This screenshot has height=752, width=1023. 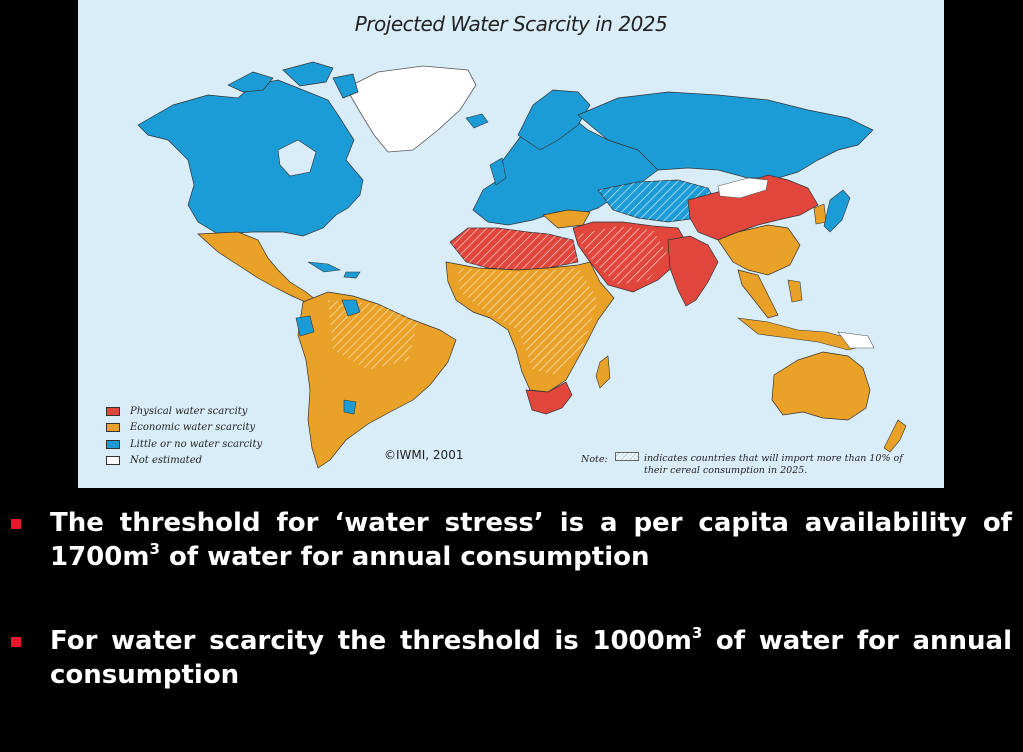 I want to click on region-new-zealand, so click(x=895, y=436).